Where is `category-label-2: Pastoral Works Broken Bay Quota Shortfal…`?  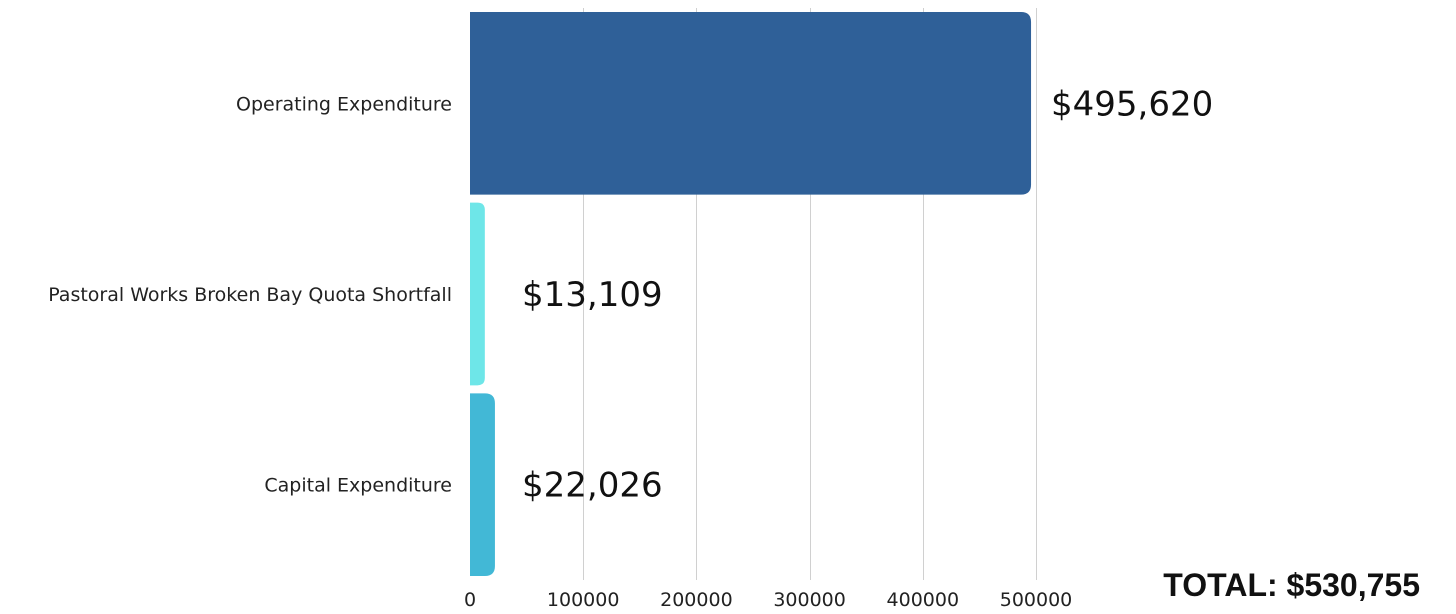
category-label-2: Pastoral Works Broken Bay Quota Shortfal… is located at coordinates (250, 295).